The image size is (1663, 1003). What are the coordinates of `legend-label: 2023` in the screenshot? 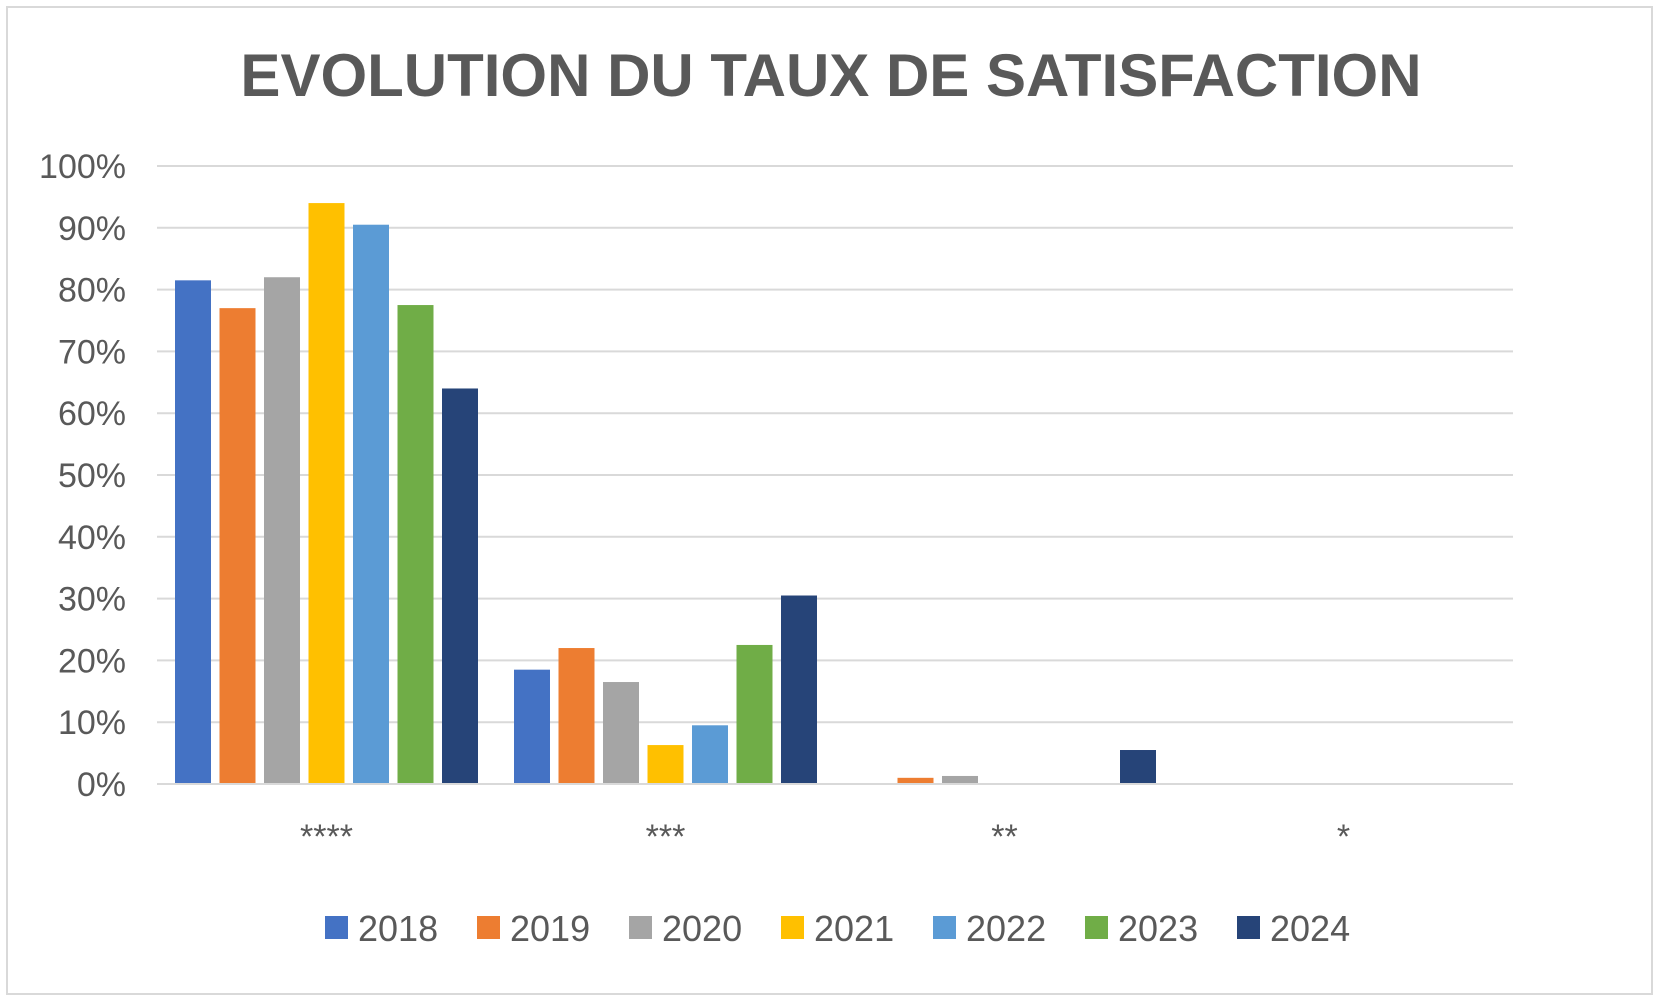 It's located at (1158, 928).